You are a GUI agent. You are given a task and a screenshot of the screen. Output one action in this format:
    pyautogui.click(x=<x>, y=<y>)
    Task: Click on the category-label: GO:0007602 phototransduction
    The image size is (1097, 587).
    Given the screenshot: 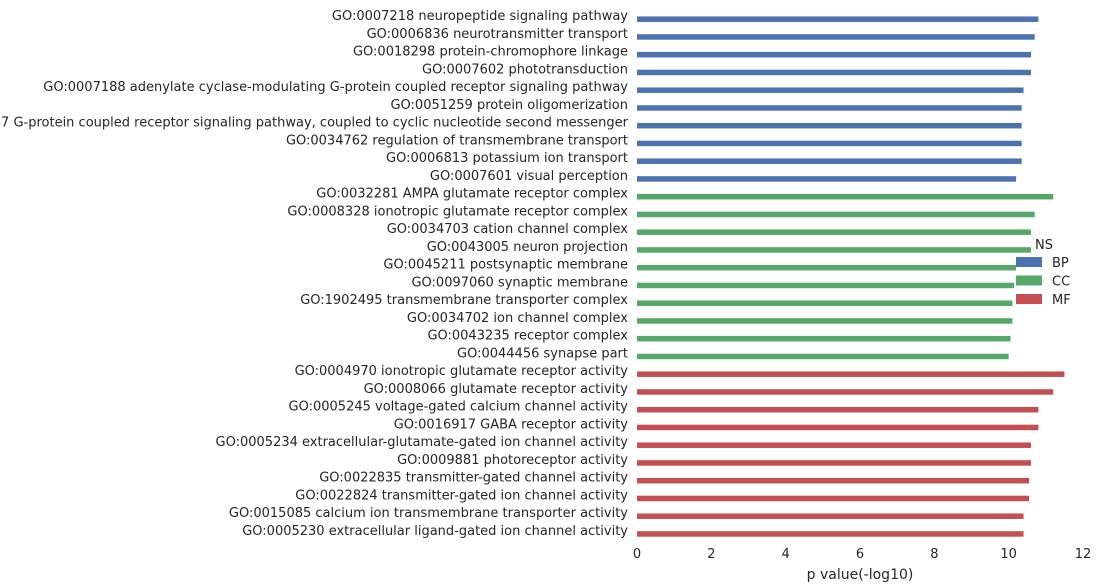 What is the action you would take?
    pyautogui.click(x=525, y=69)
    